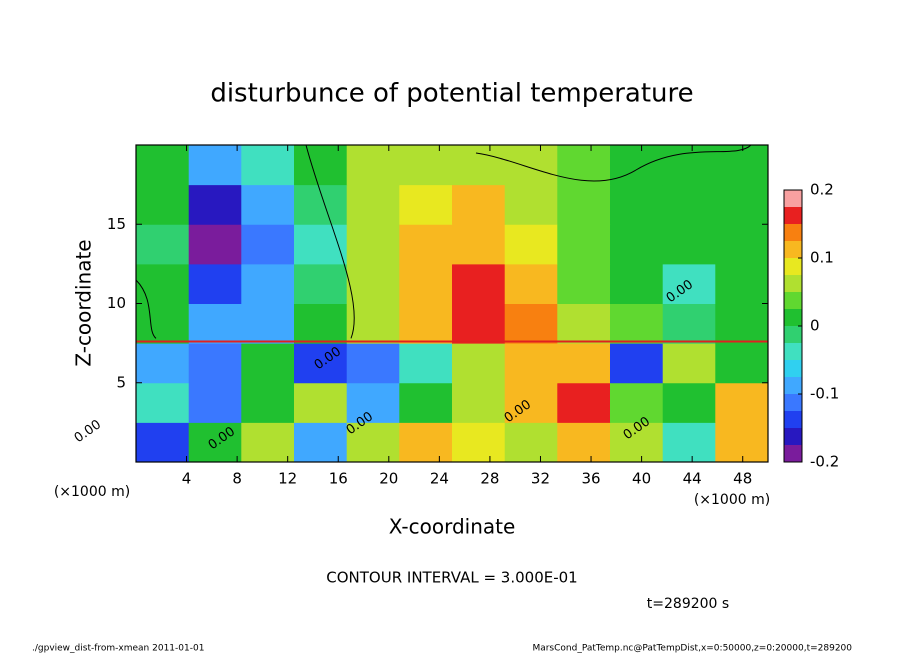 This screenshot has width=904, height=654. I want to click on y-tick-label: 15, so click(116, 224).